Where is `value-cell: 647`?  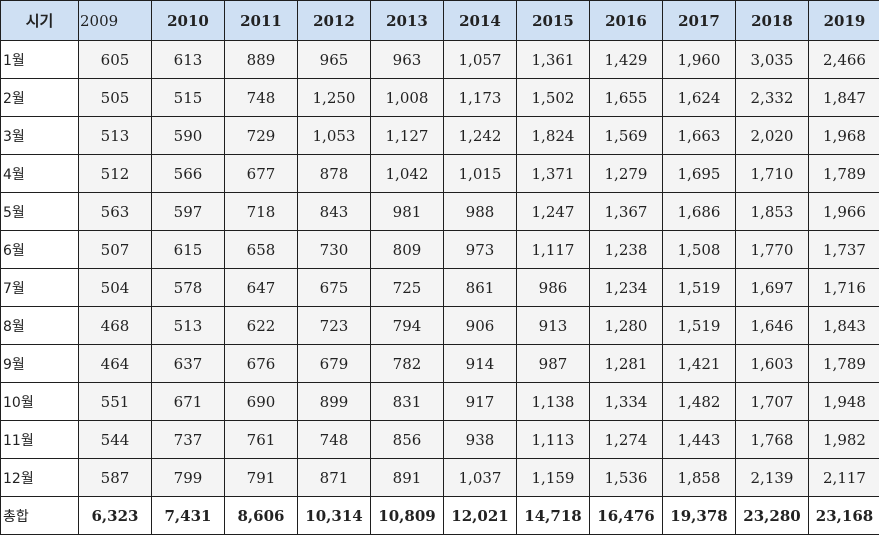
value-cell: 647 is located at coordinates (261, 287).